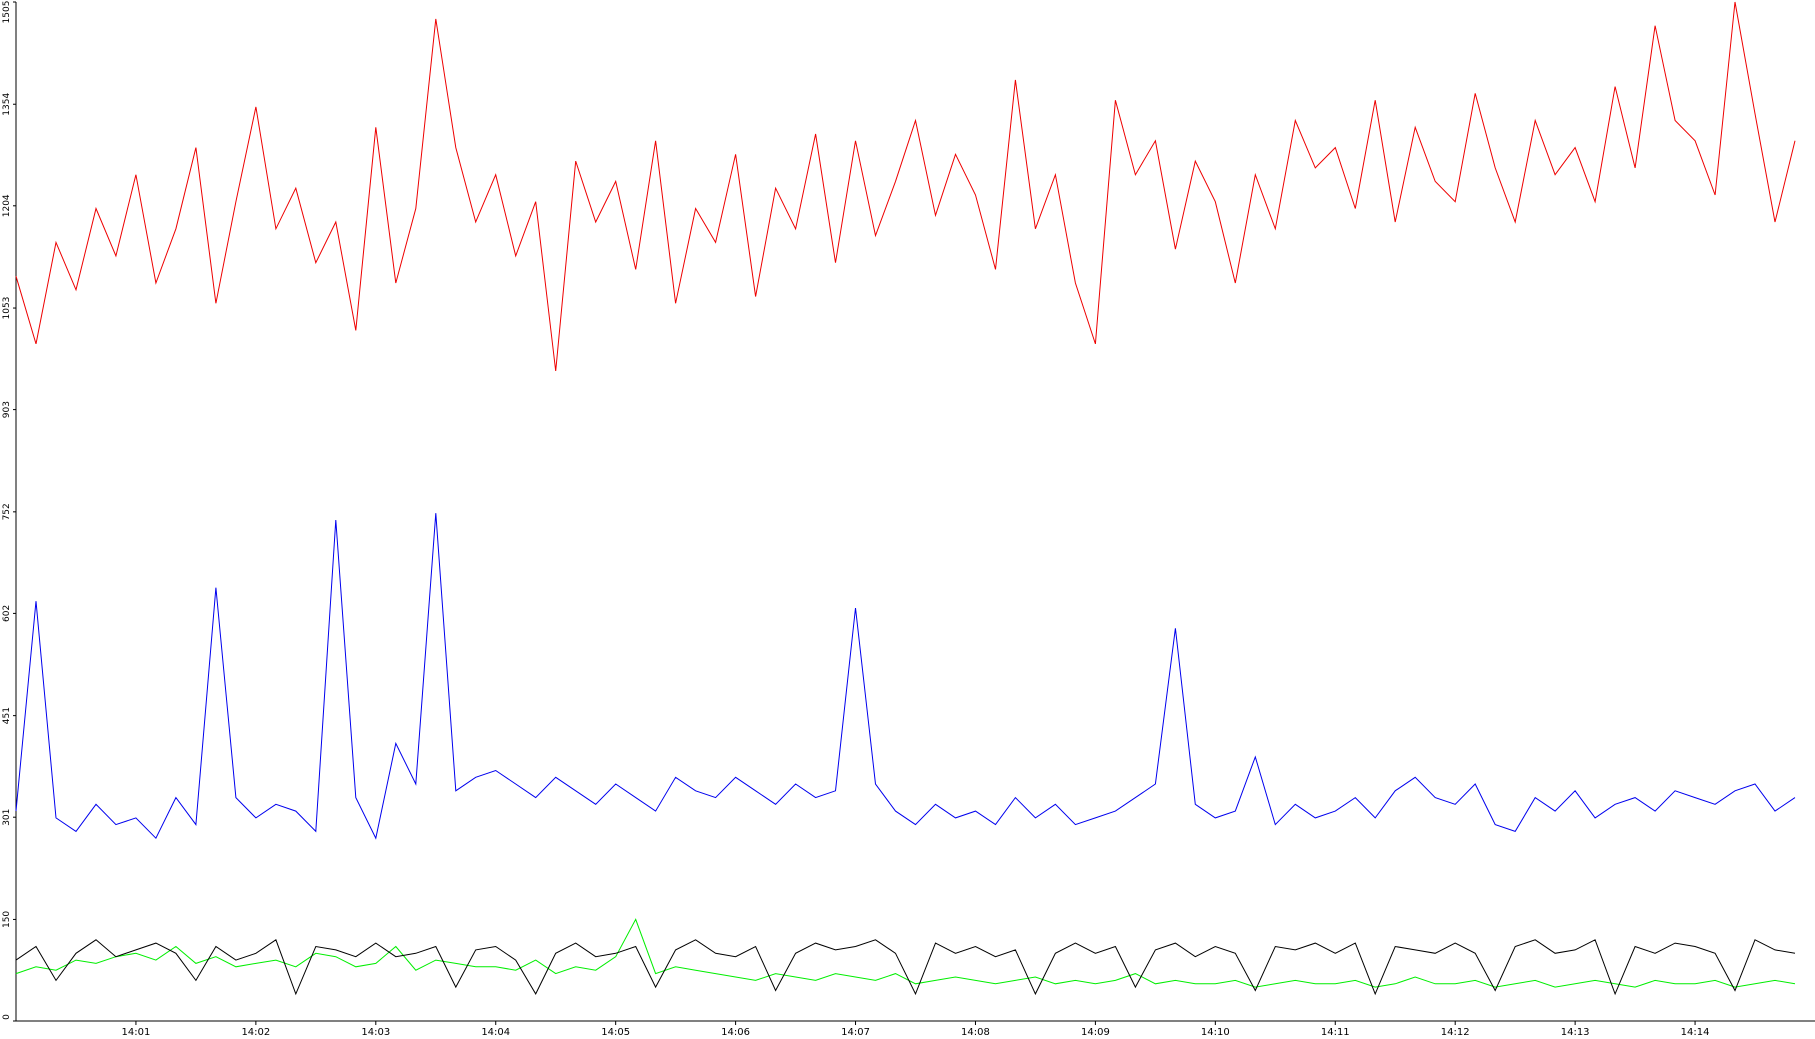 This screenshot has width=1815, height=1039. Describe the element at coordinates (255, 1032) in the screenshot. I see `x-tick-label: 14:02` at that location.